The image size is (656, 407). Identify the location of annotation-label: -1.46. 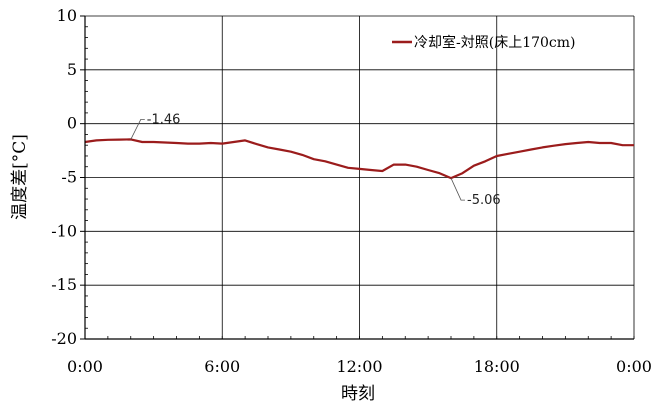
(164, 119).